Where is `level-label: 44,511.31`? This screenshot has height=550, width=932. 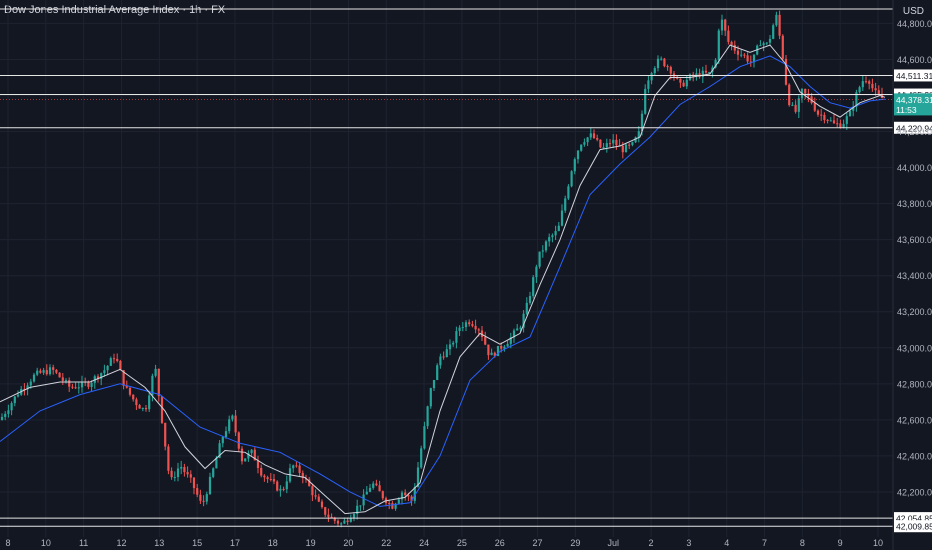
level-label: 44,511.31 is located at coordinates (914, 76).